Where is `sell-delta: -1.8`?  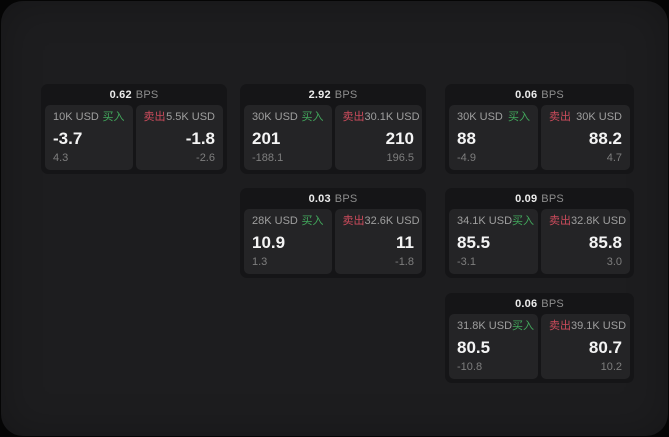
sell-delta: -1.8 is located at coordinates (404, 262).